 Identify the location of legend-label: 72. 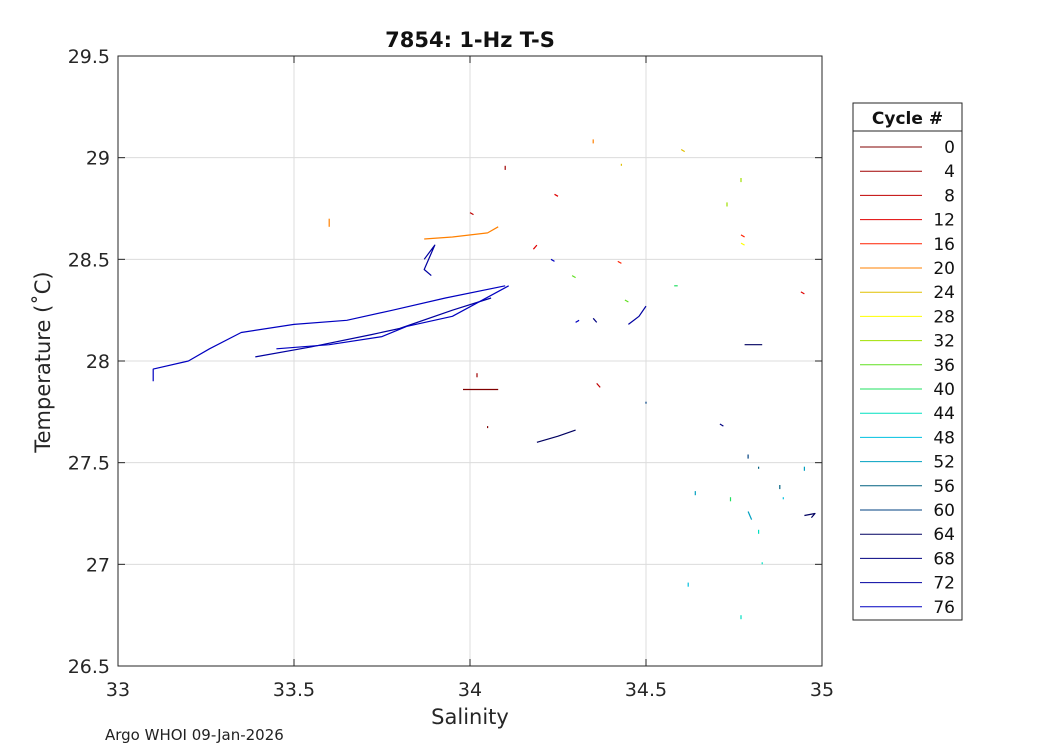
(944, 584).